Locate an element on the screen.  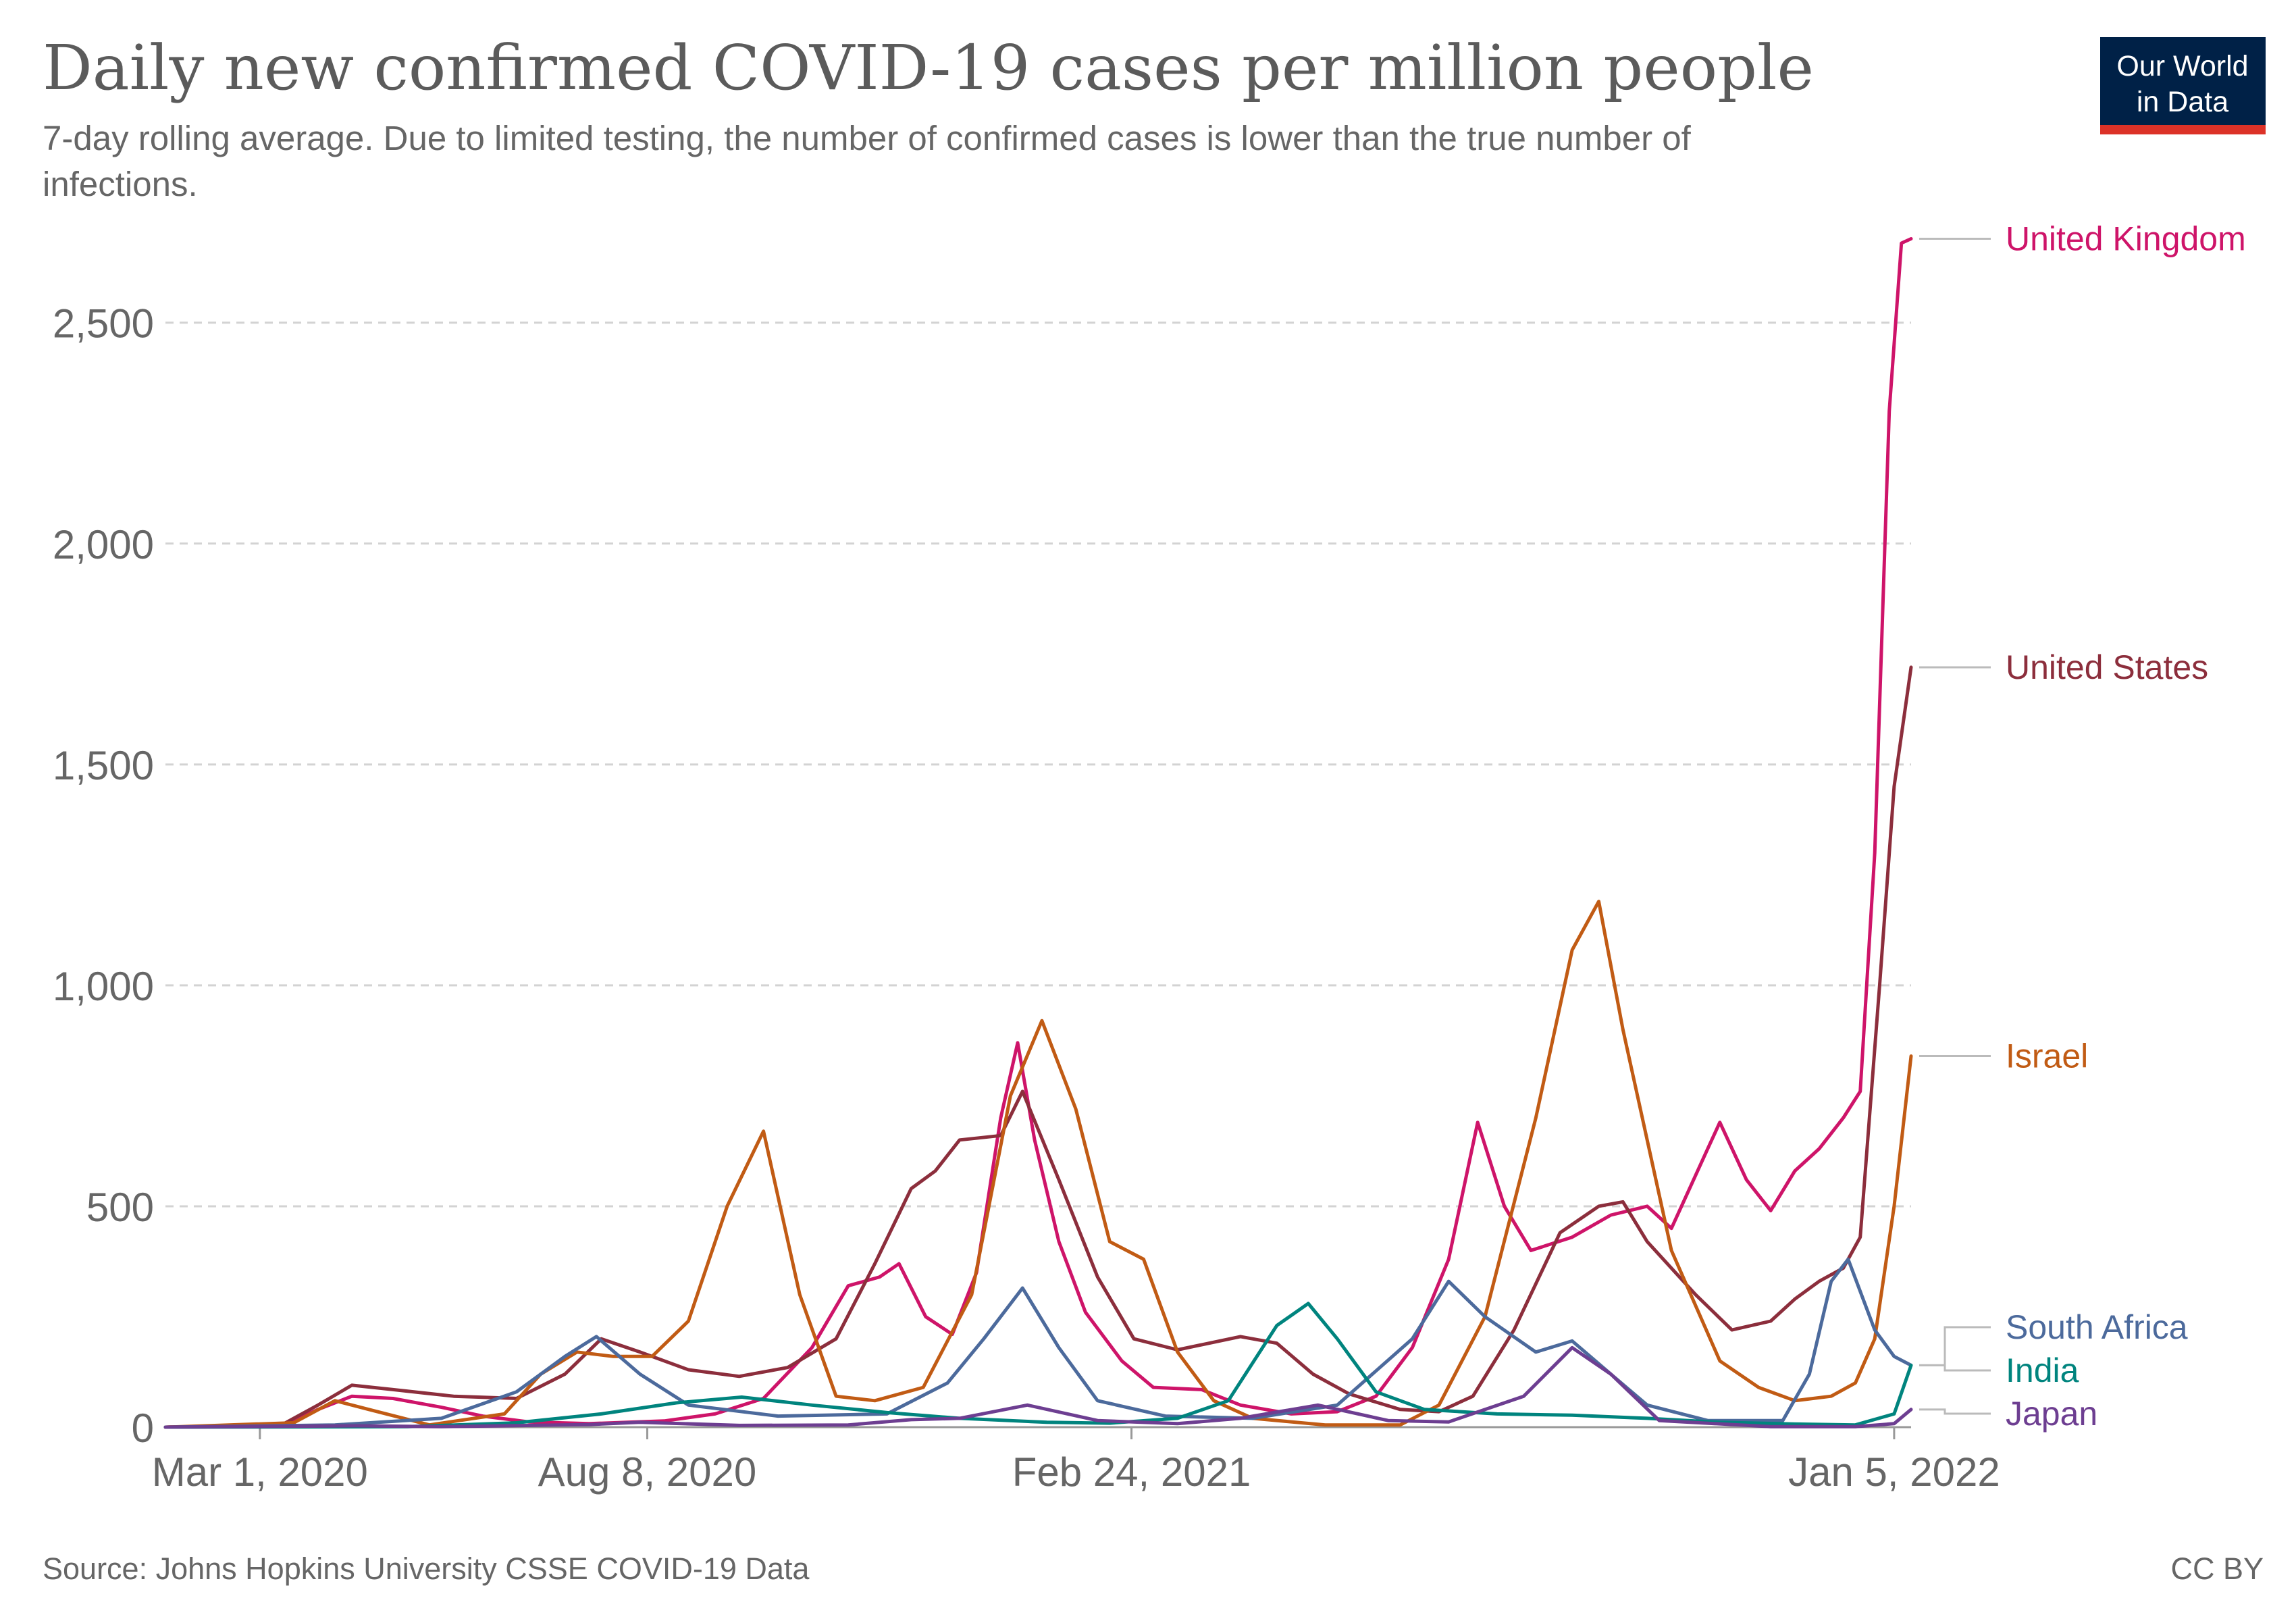
x-tick-label: Feb 24, 2021 is located at coordinates (1131, 1472).